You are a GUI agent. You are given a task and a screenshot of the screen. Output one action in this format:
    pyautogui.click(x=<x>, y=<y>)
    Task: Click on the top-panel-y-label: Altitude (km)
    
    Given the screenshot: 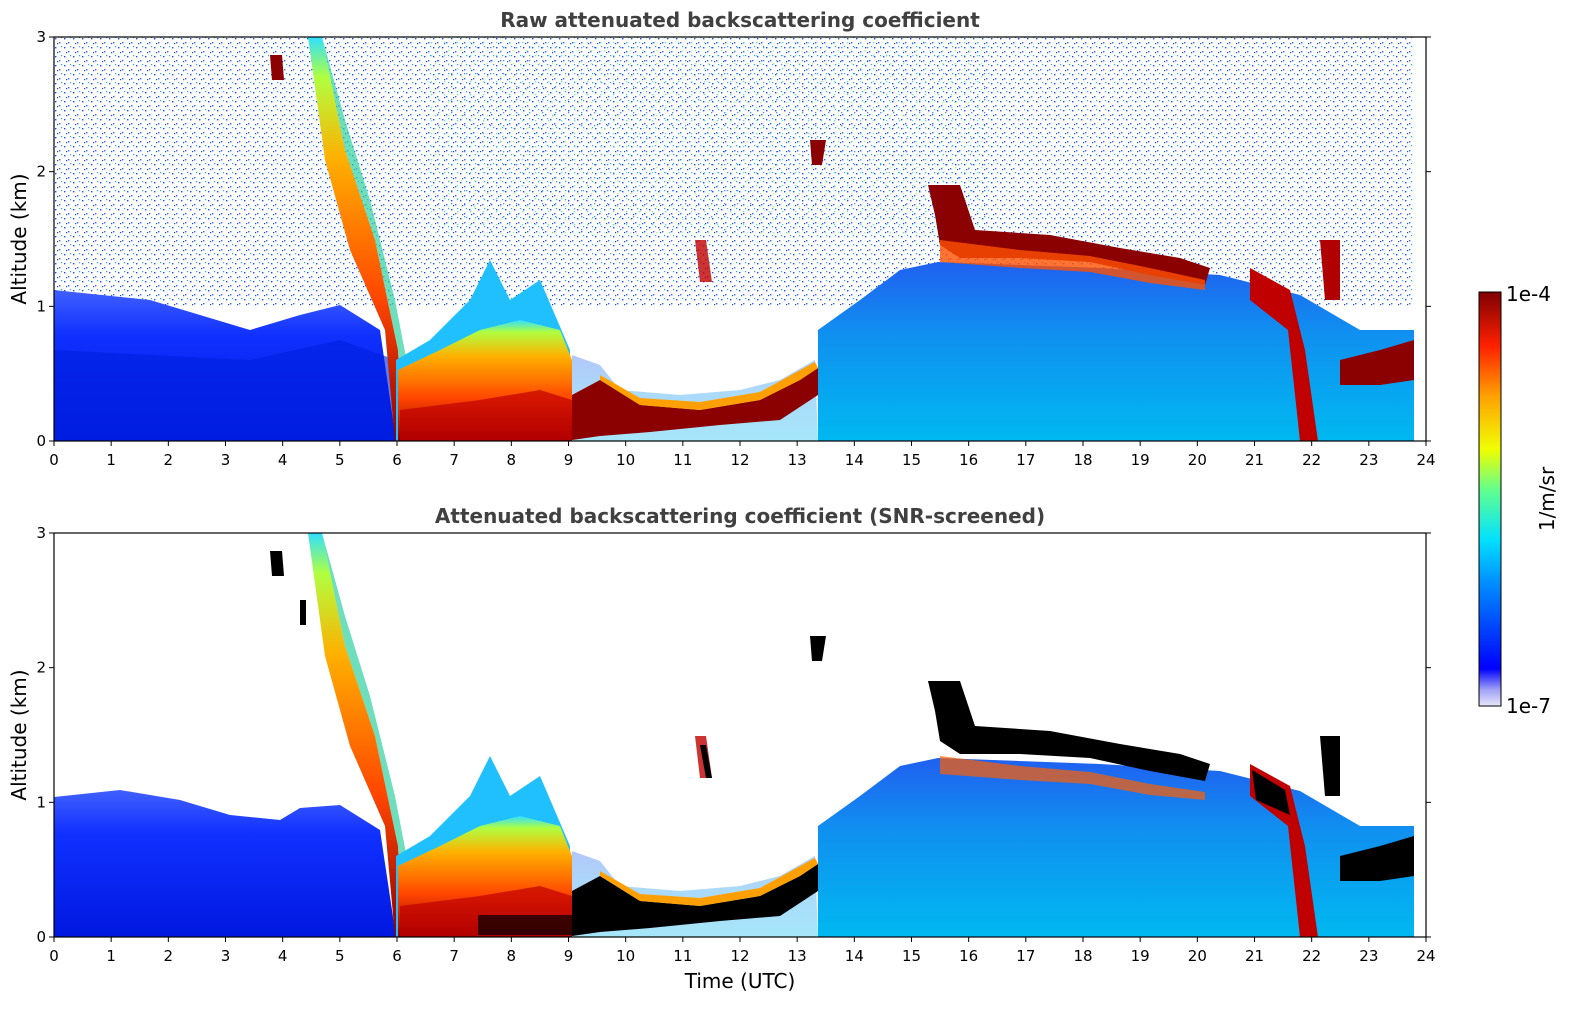 What is the action you would take?
    pyautogui.click(x=19, y=238)
    